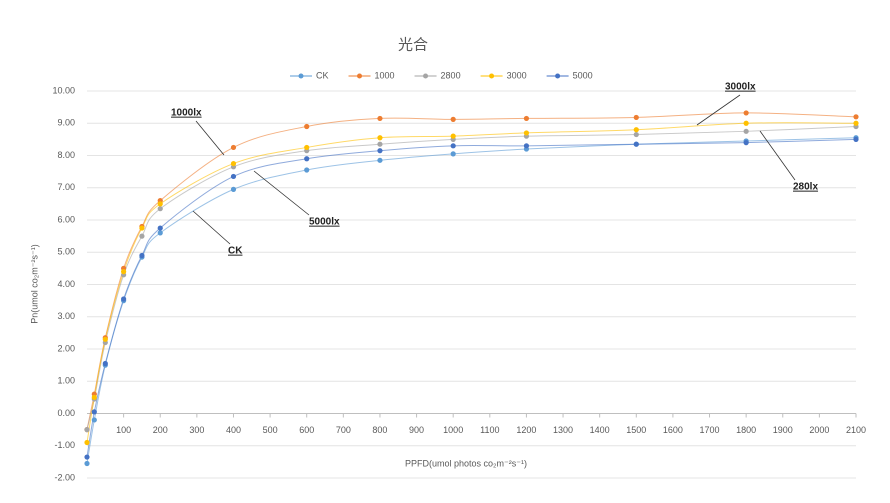 The width and height of the screenshot is (890, 503). I want to click on y-tick-label: 0.00, so click(66, 413).